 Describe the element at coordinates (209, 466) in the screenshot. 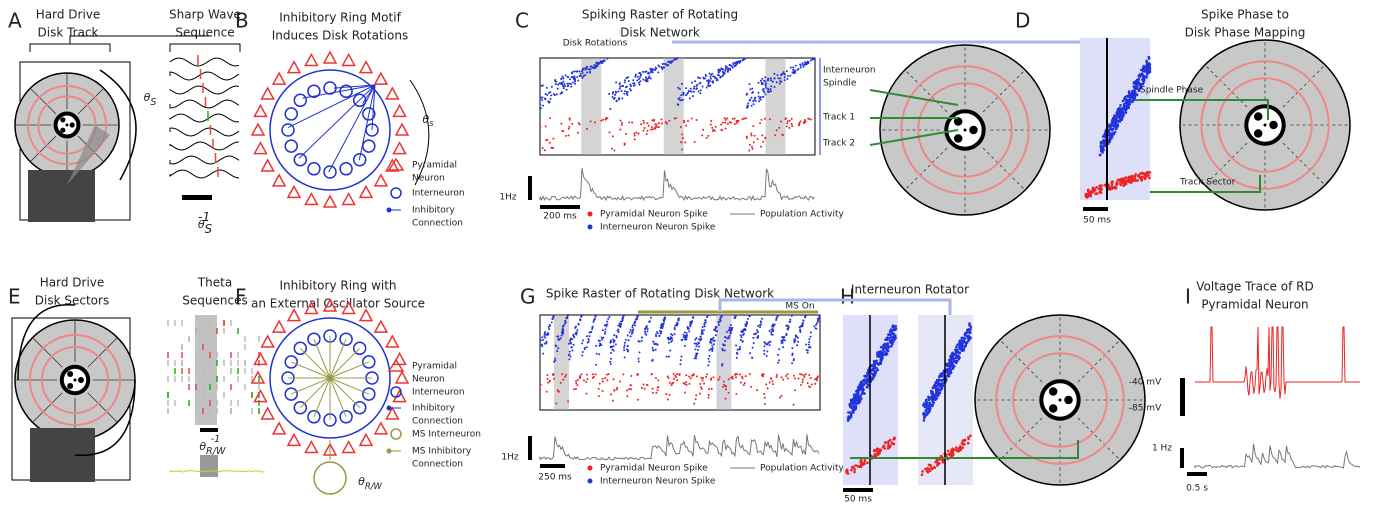

I see `wave-band` at that location.